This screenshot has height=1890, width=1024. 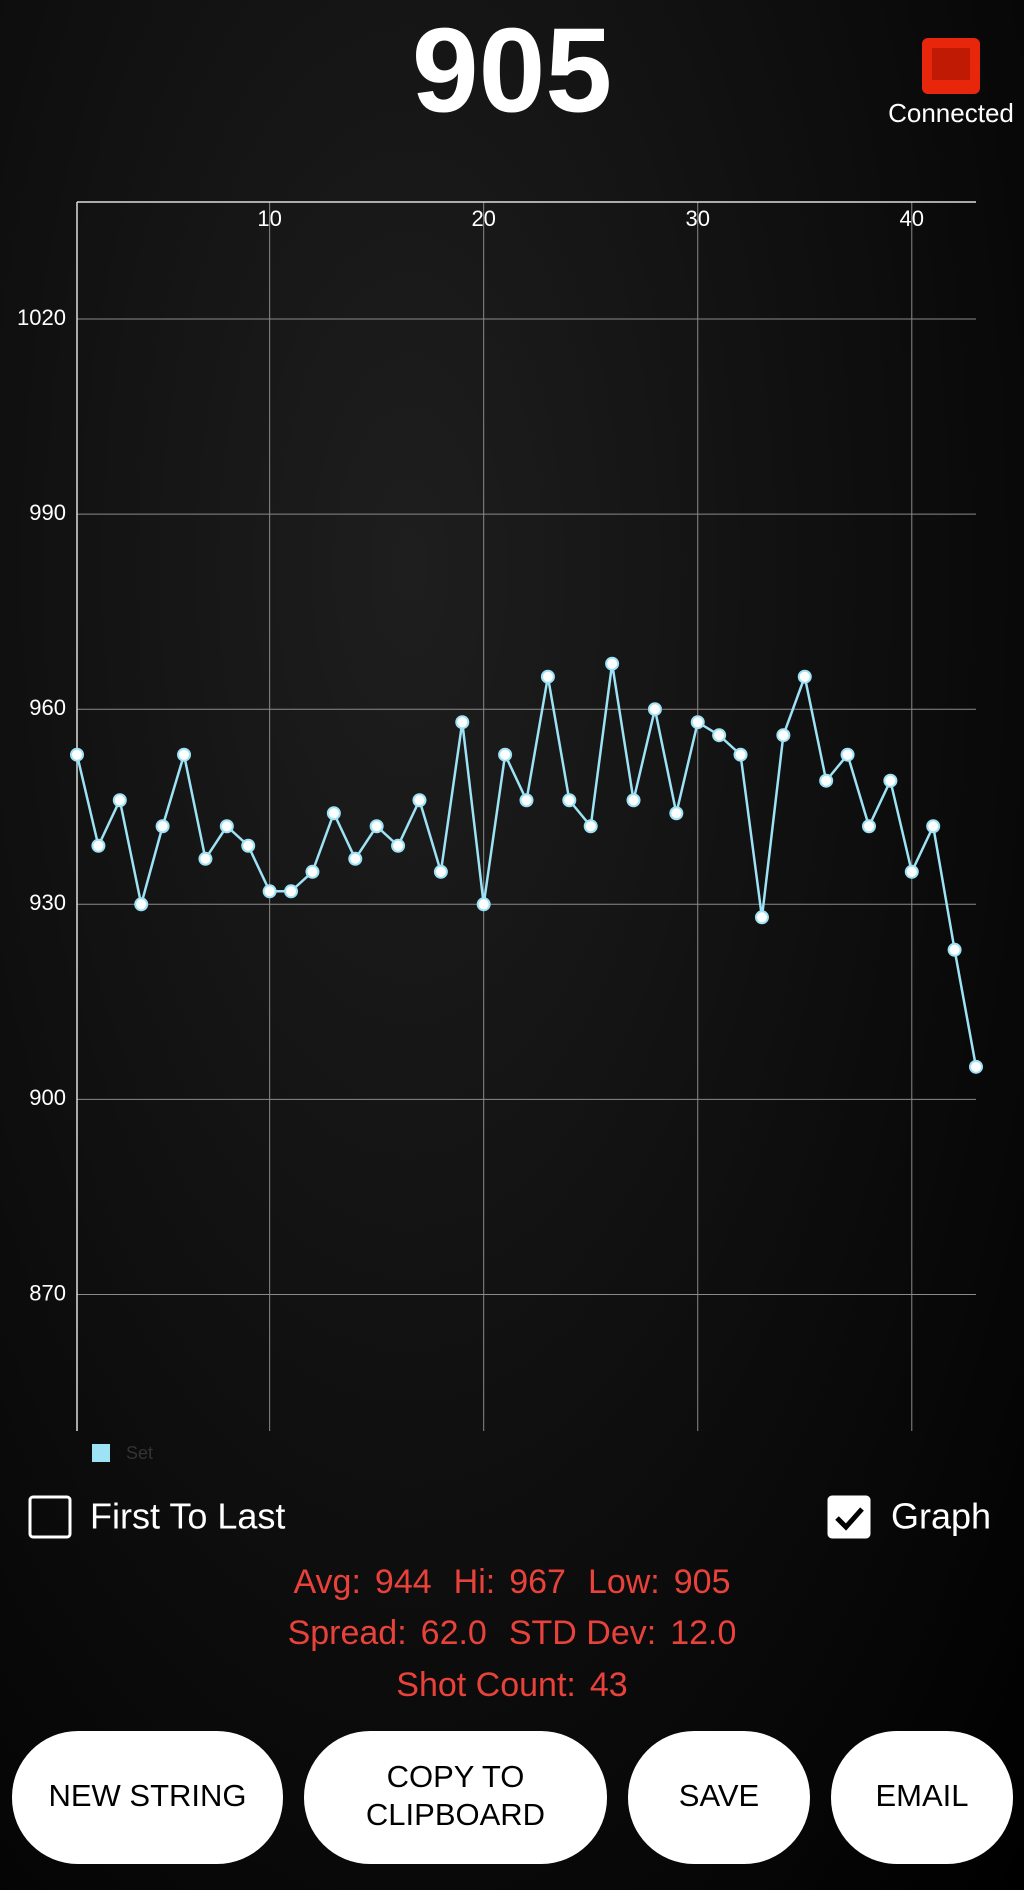 What do you see at coordinates (454, 1633) in the screenshot?
I see `stat-value: 62.0` at bounding box center [454, 1633].